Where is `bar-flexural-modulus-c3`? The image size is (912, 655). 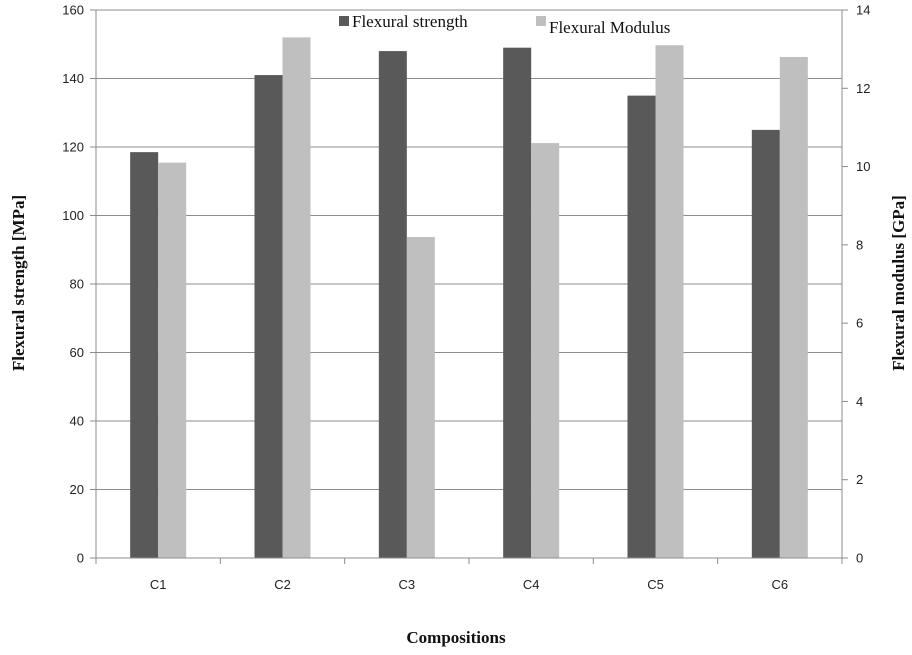 bar-flexural-modulus-c3 is located at coordinates (420, 397).